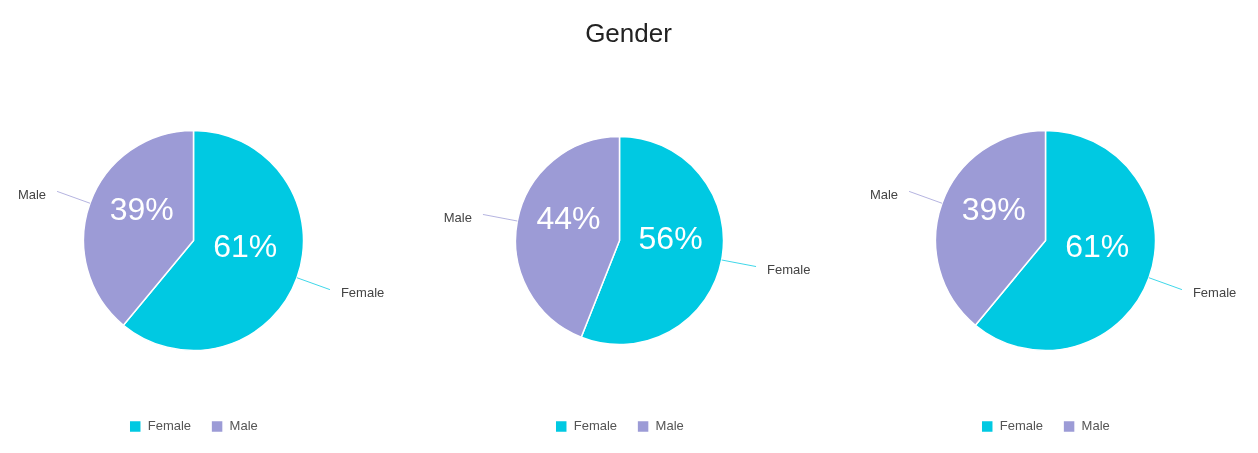 This screenshot has height=453, width=1258. What do you see at coordinates (568, 218) in the screenshot?
I see `data-label: 44%` at bounding box center [568, 218].